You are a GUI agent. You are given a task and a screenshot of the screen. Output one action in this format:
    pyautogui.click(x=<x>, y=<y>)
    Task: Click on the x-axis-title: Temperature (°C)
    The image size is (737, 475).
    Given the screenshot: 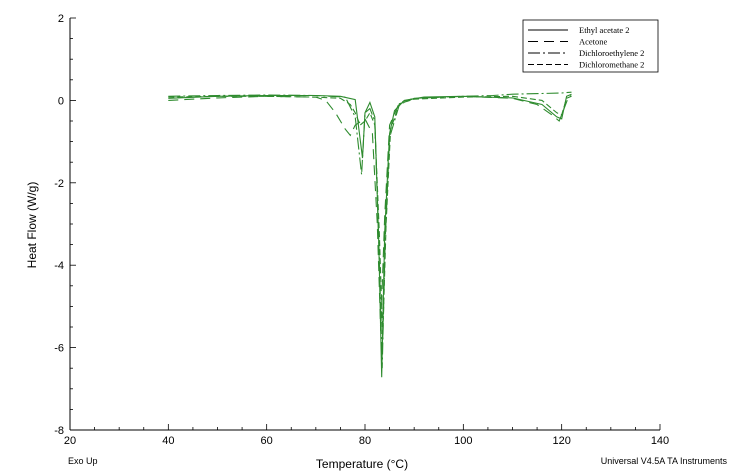 What is the action you would take?
    pyautogui.click(x=362, y=464)
    